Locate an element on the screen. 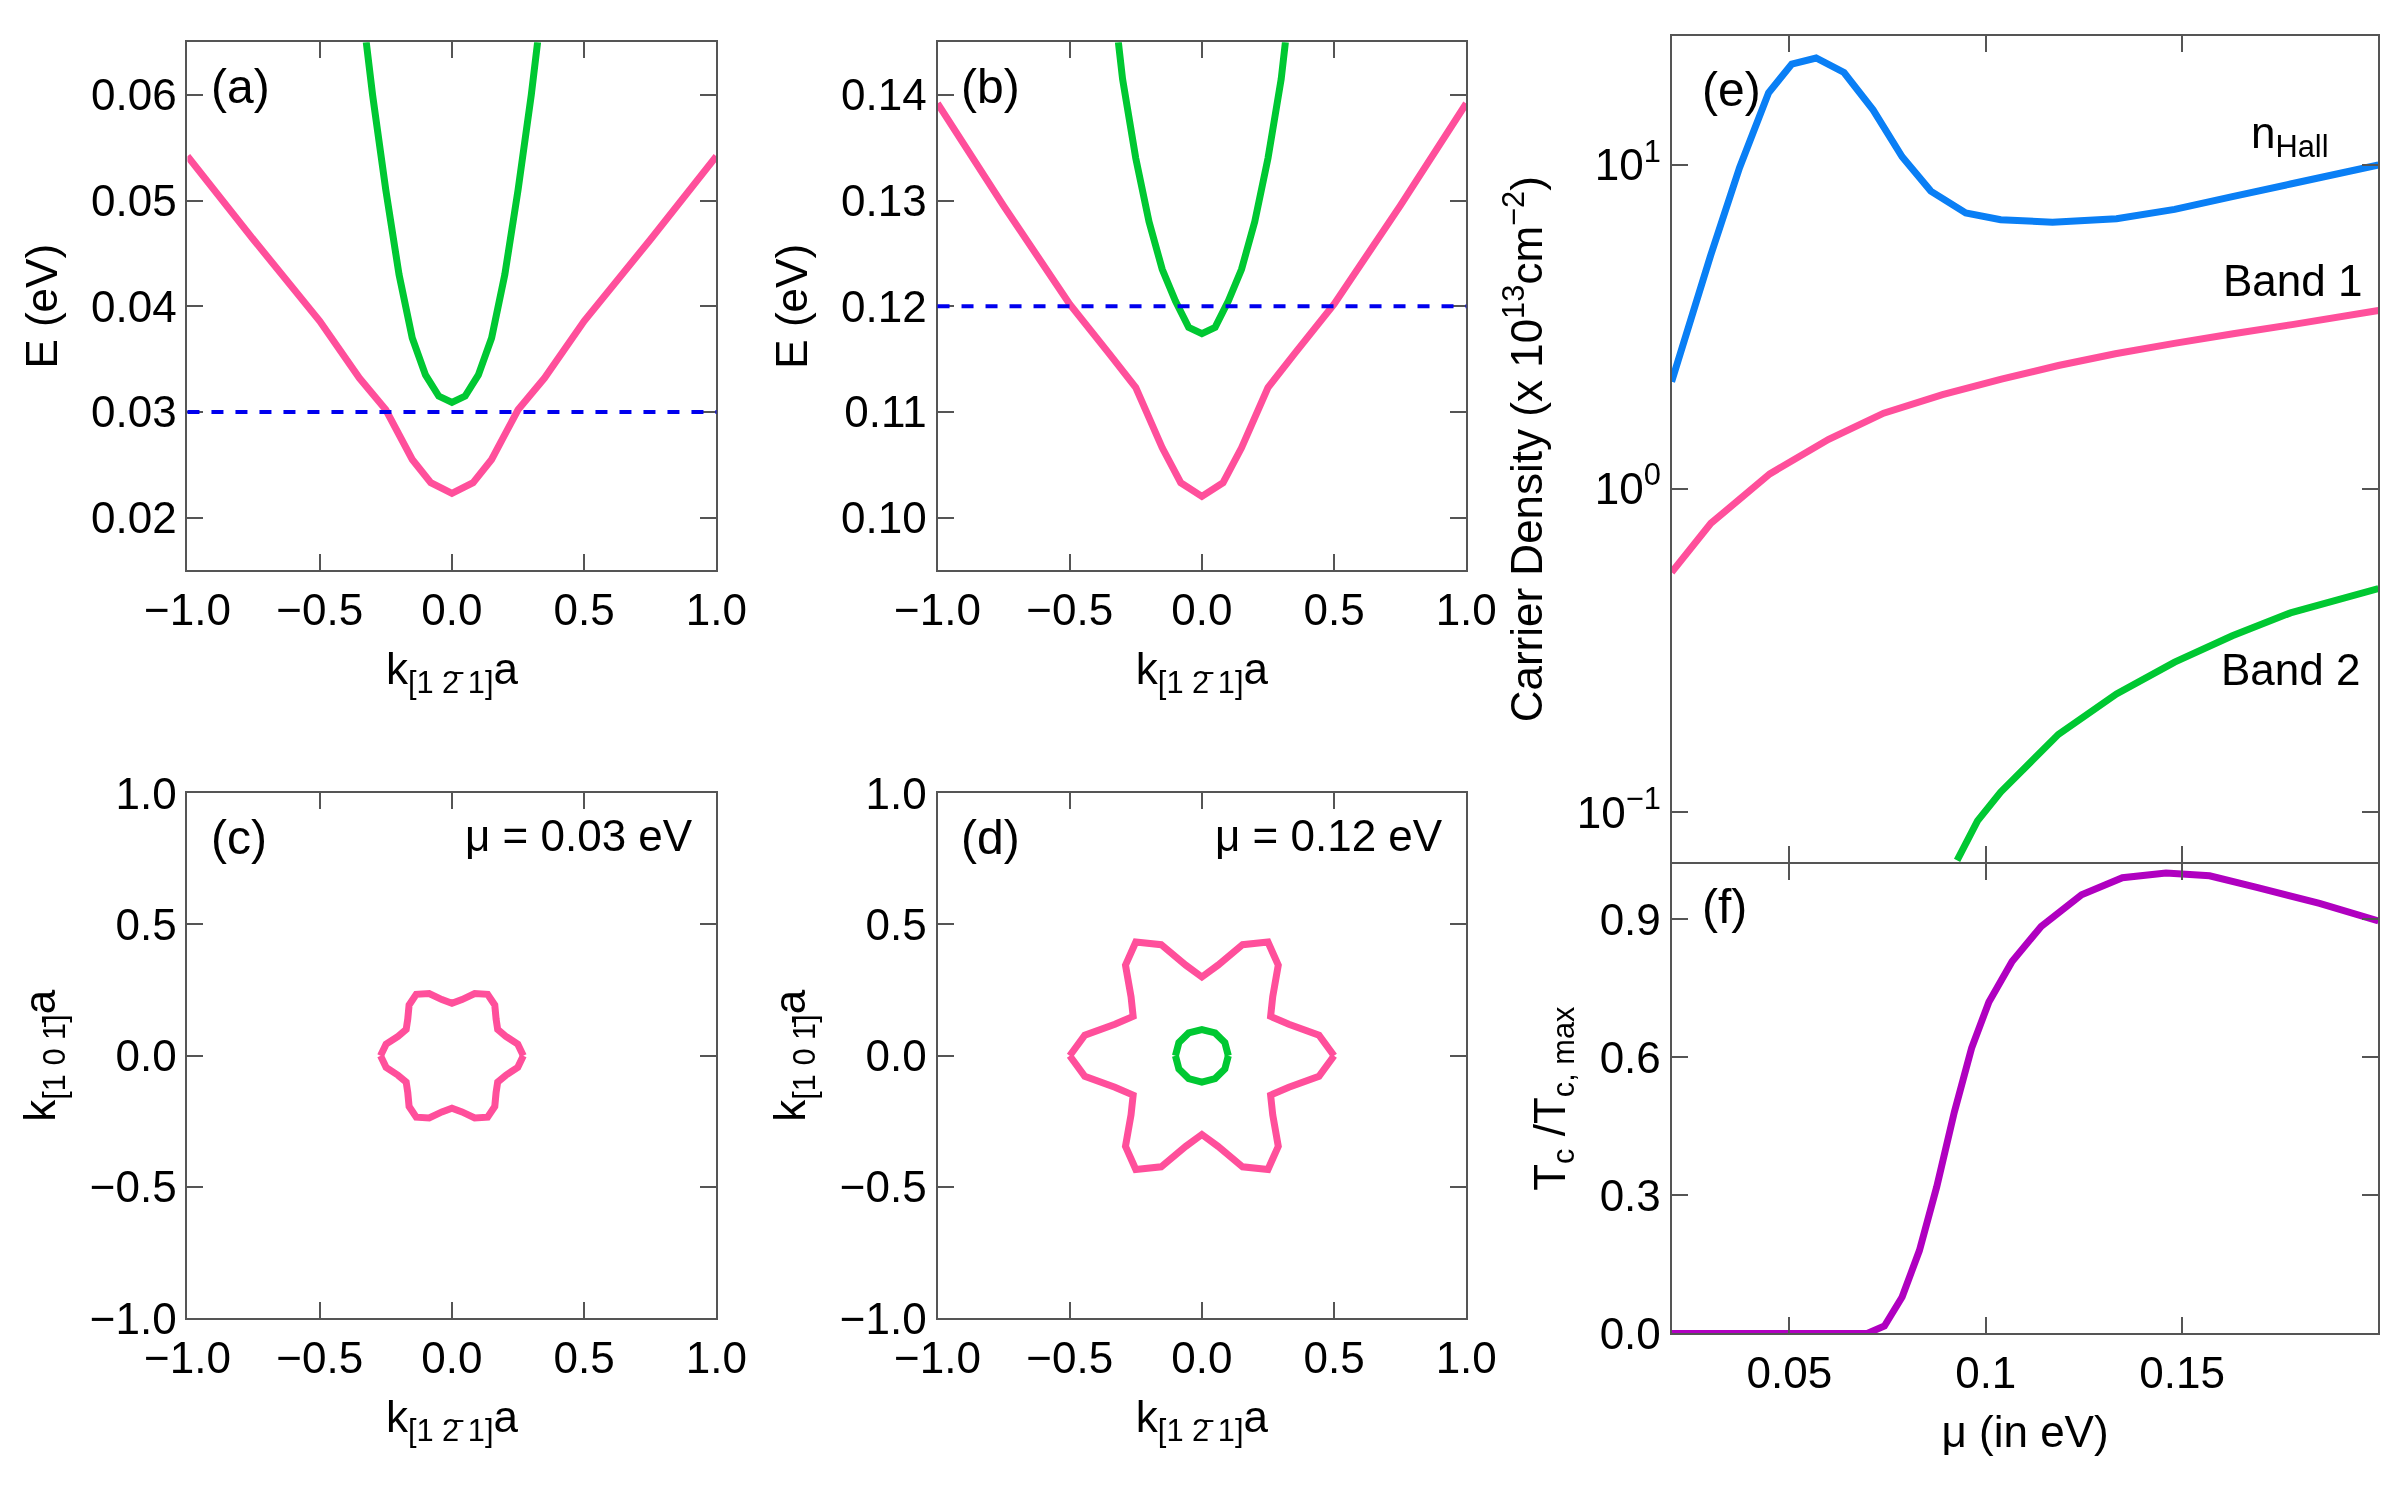 The height and width of the screenshot is (1505, 2388). y-tick-label: 10$^{−1}$ is located at coordinates (1618, 809).